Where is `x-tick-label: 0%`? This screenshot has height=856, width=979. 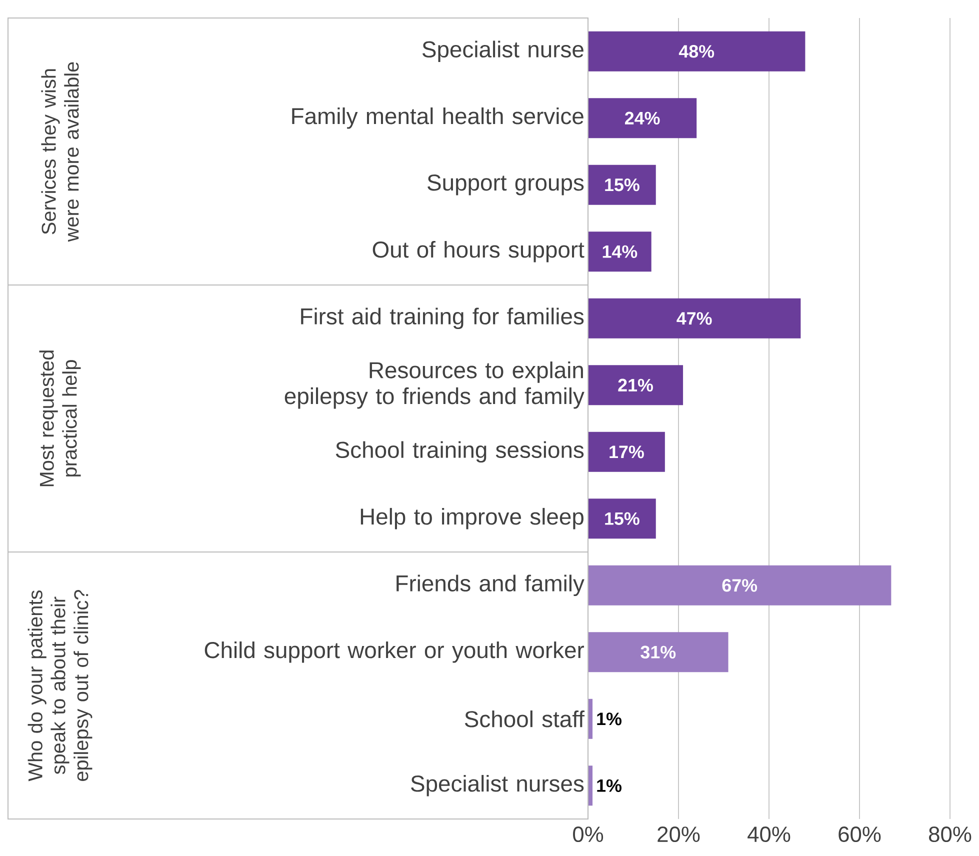
x-tick-label: 0% is located at coordinates (588, 834).